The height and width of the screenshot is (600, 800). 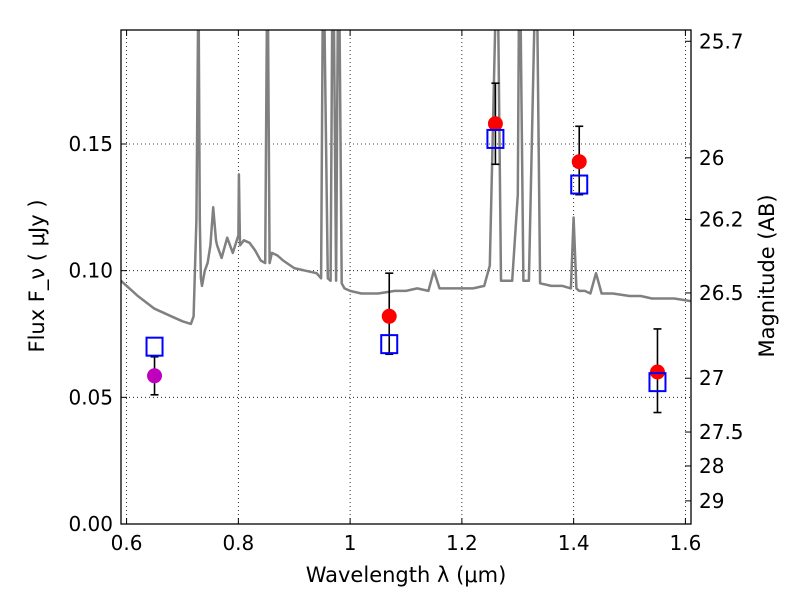 What do you see at coordinates (350, 543) in the screenshot?
I see `x-tick-label: 1` at bounding box center [350, 543].